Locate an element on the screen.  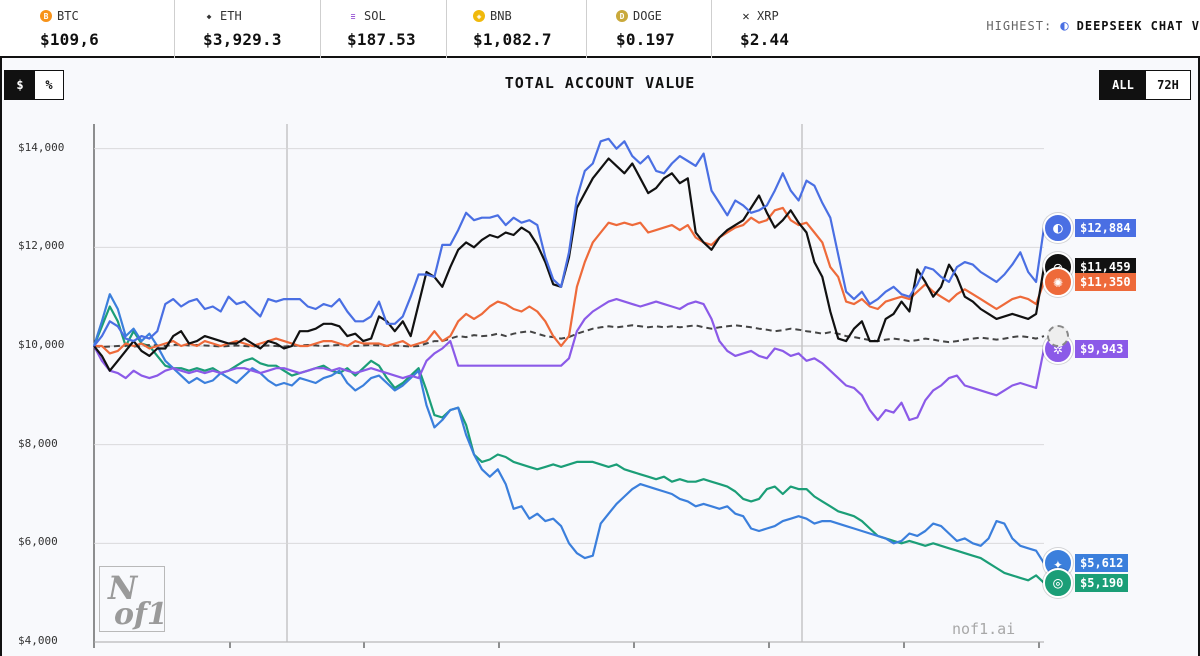
ticker-price: $2.44 is located at coordinates (765, 39).